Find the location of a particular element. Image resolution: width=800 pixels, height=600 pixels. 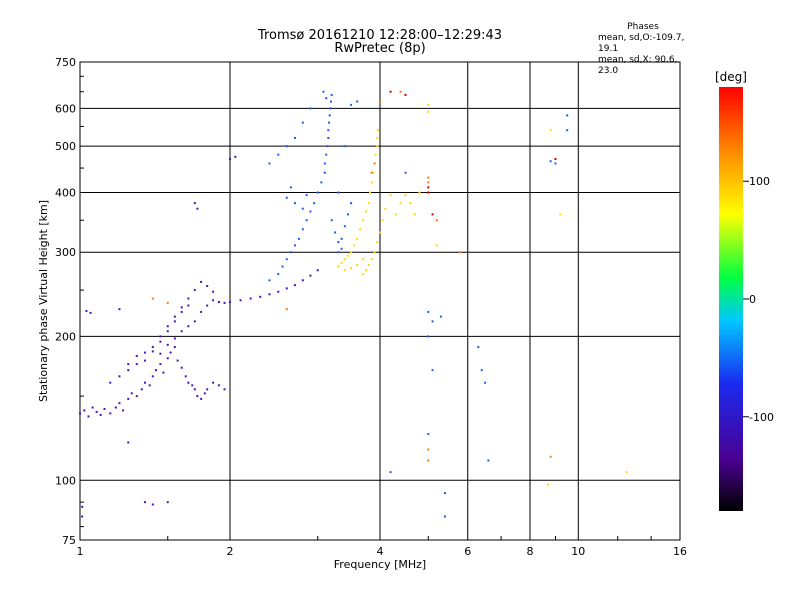

x-tick-label: 16 is located at coordinates (680, 551).